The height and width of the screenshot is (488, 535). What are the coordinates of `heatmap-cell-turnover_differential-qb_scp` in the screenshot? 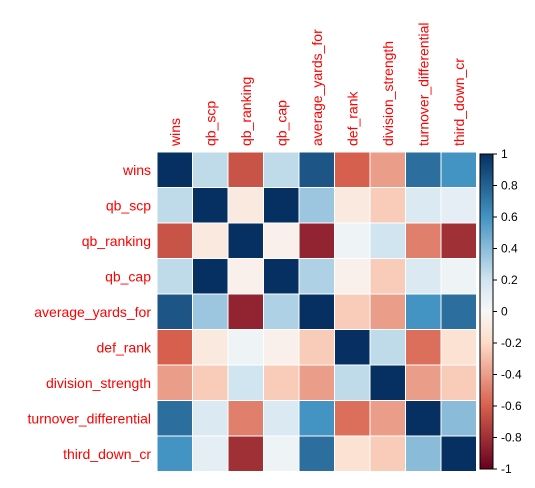 It's located at (210, 418).